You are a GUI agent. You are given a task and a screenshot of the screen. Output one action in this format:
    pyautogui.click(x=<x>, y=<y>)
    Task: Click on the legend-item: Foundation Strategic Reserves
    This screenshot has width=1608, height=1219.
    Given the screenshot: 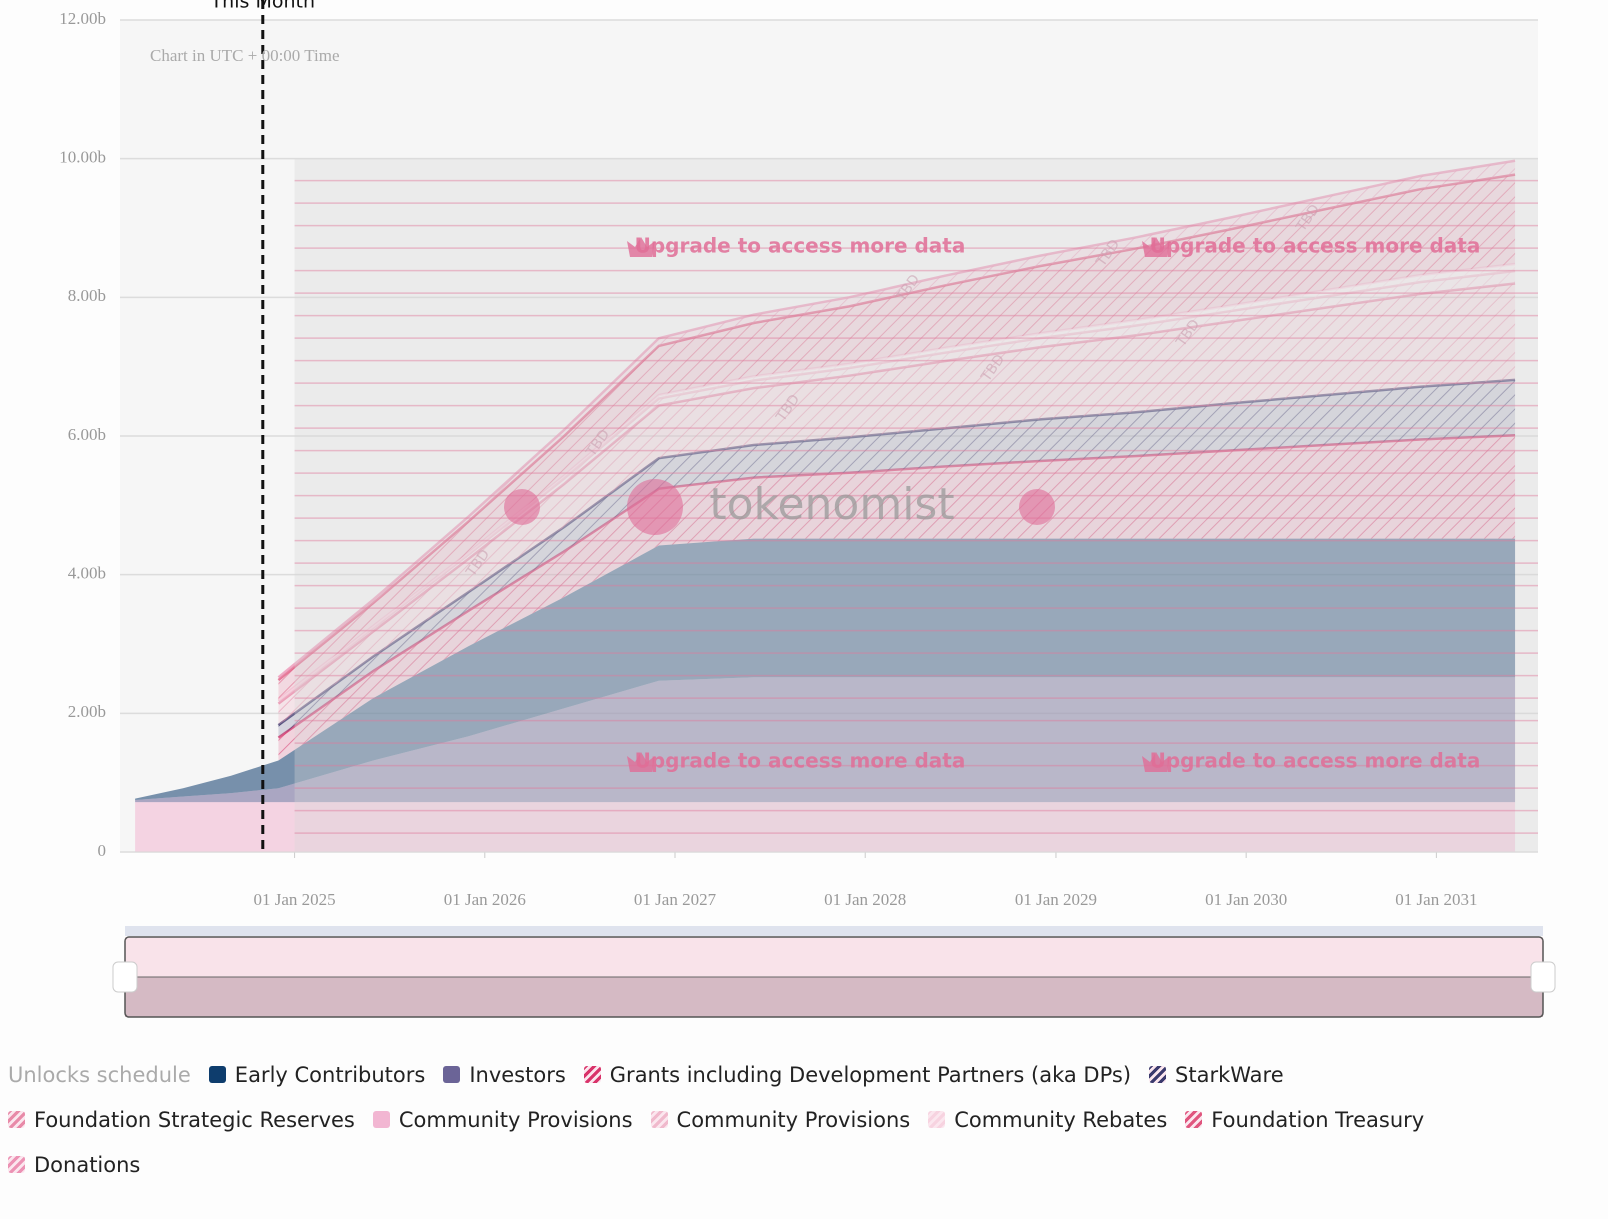 What is the action you would take?
    pyautogui.click(x=181, y=1119)
    